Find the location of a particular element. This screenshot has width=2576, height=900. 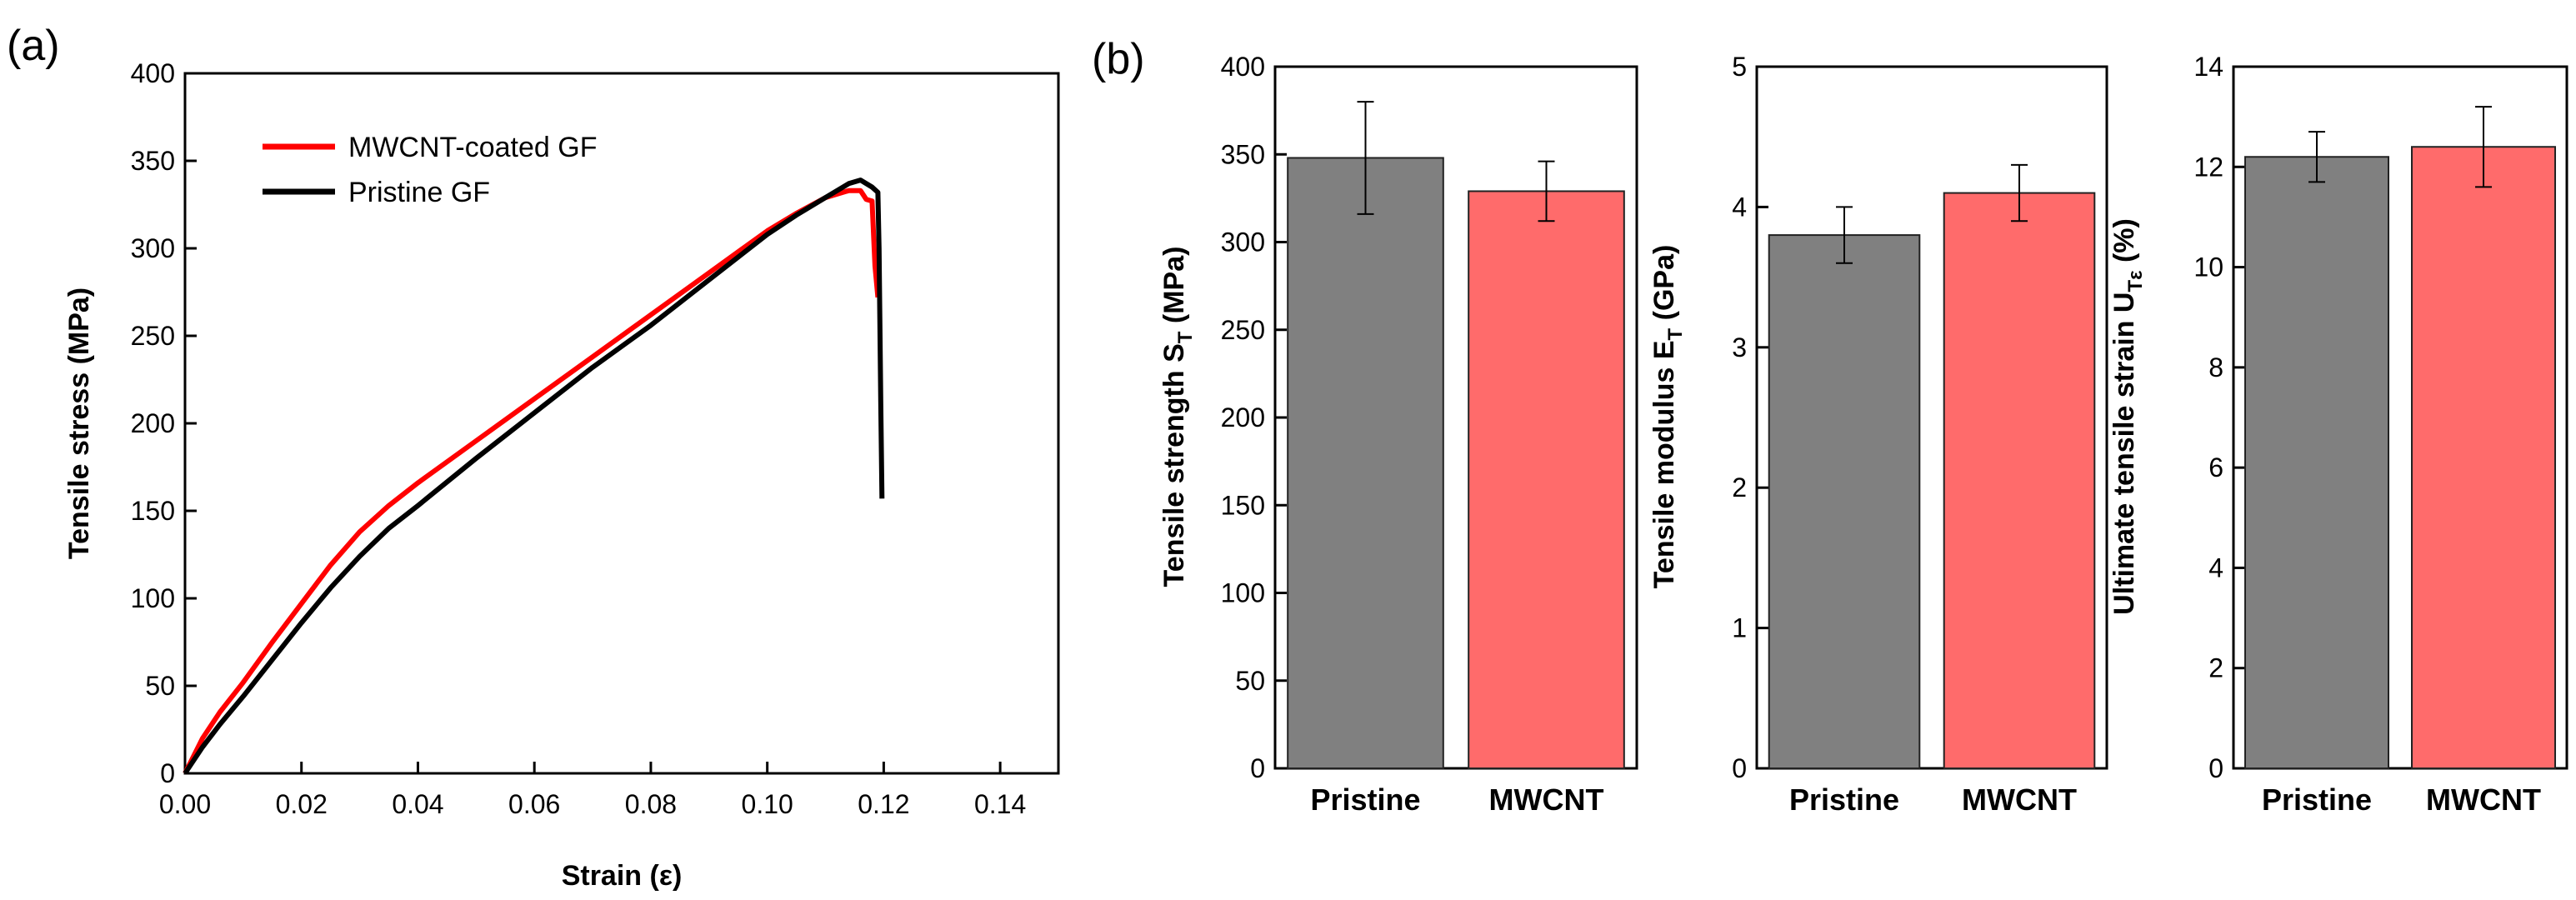

x-tick-label: 0.00 is located at coordinates (185, 804).